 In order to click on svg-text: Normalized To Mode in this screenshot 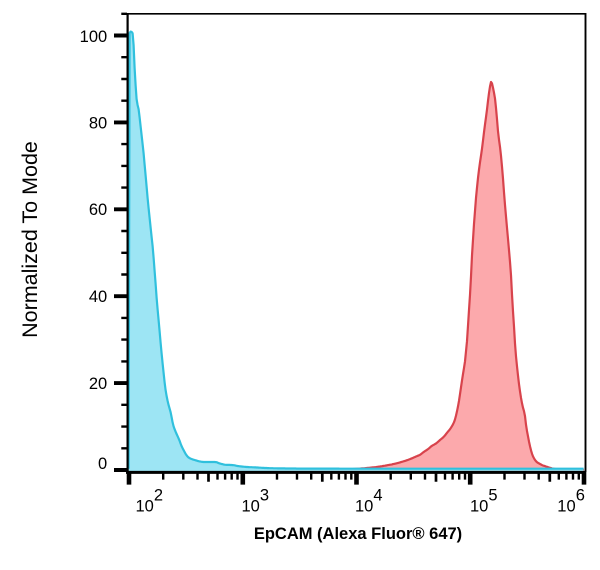, I will do `click(30, 239)`.